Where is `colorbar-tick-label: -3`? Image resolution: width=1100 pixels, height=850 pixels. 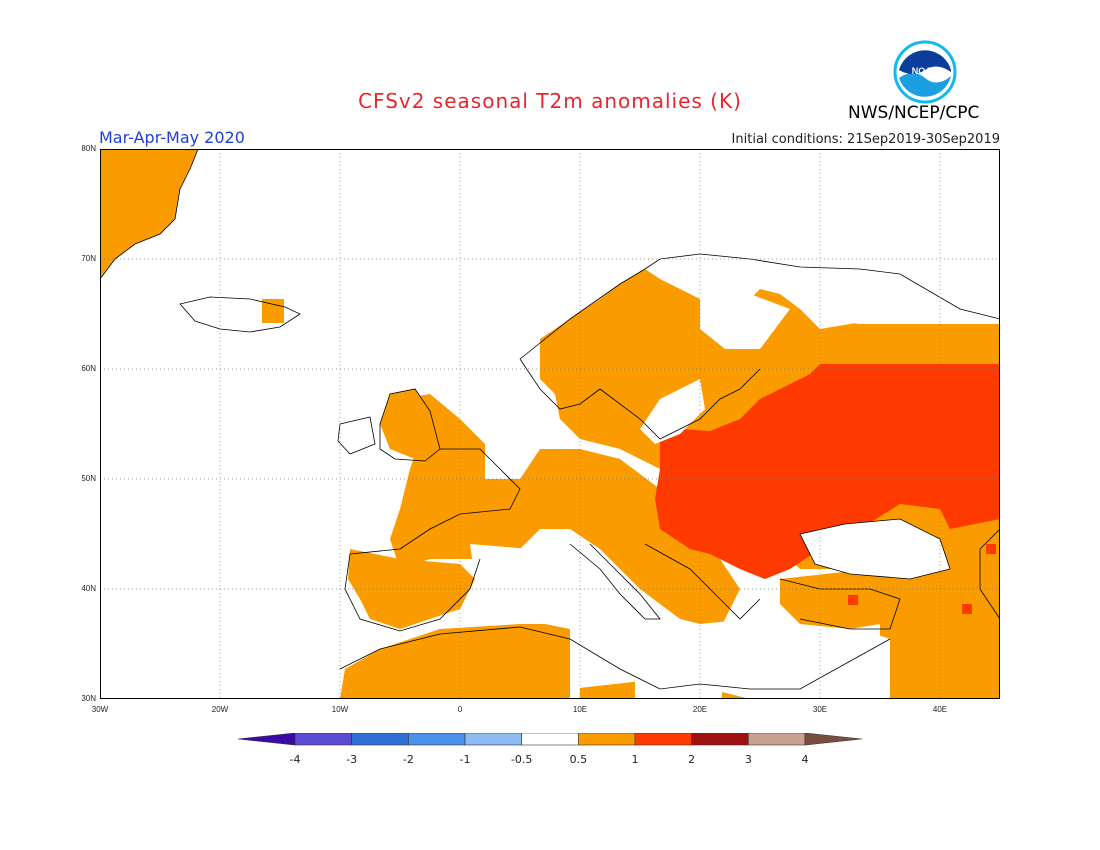 colorbar-tick-label: -3 is located at coordinates (352, 759).